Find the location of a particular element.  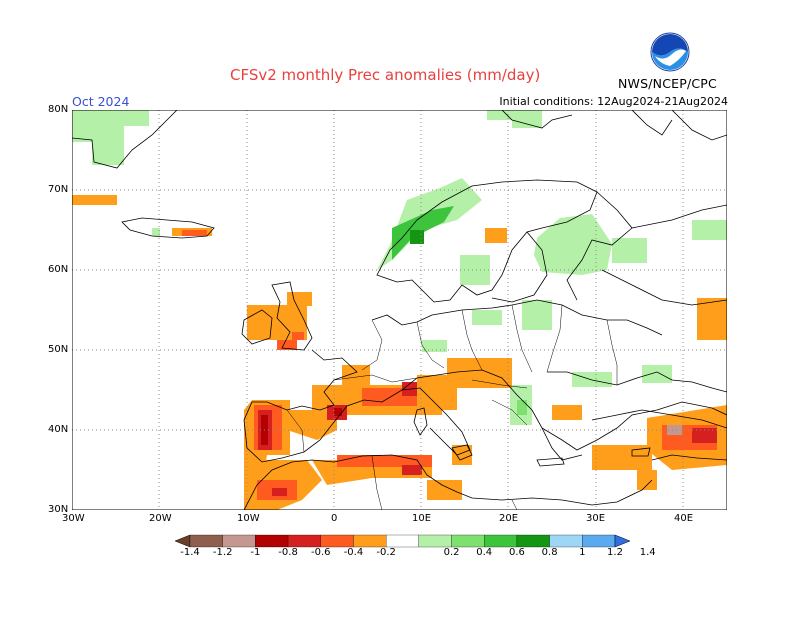

lat-label-40n: 40N is located at coordinates (58, 429).